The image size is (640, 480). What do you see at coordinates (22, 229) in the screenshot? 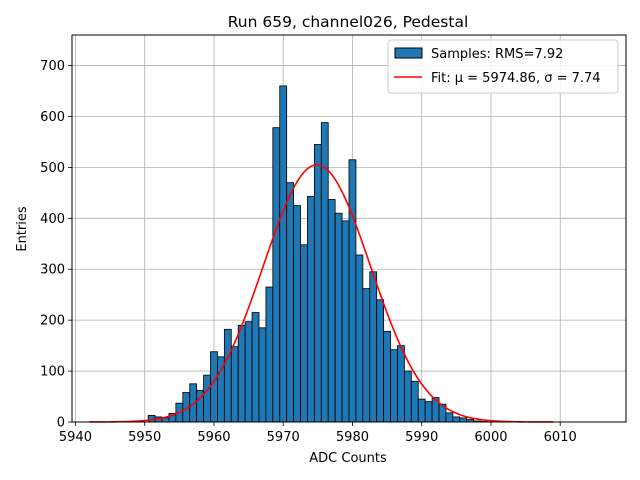
I see `y-axis-label: Entries` at bounding box center [22, 229].